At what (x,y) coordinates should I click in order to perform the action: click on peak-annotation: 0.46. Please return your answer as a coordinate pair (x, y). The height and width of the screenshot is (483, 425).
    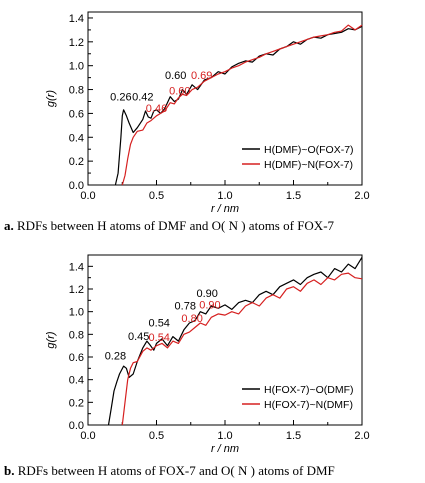
    Looking at the image, I should click on (156, 109).